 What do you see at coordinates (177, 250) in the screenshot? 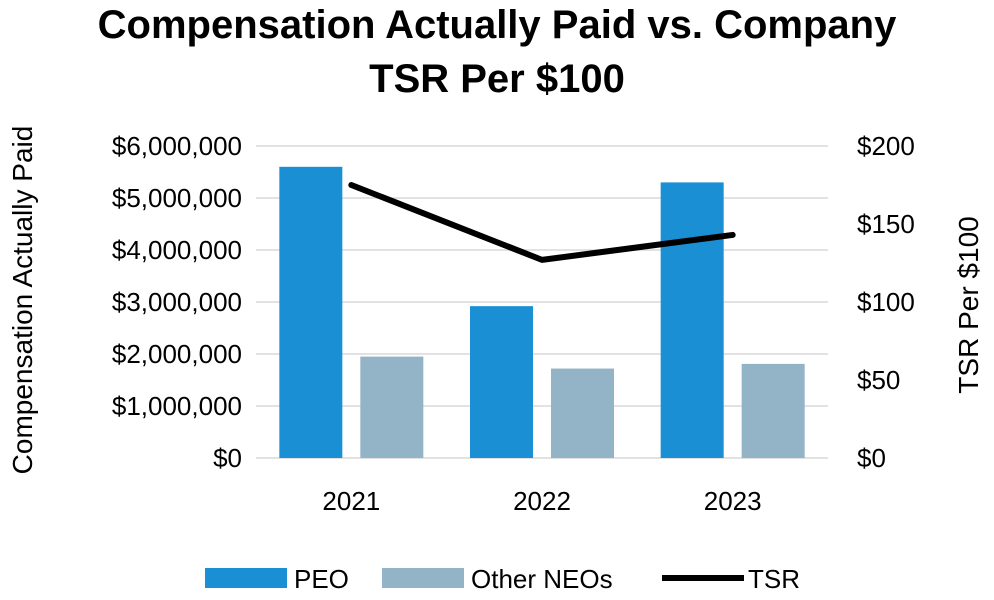
I see `y-tick-label: $4,000,000` at bounding box center [177, 250].